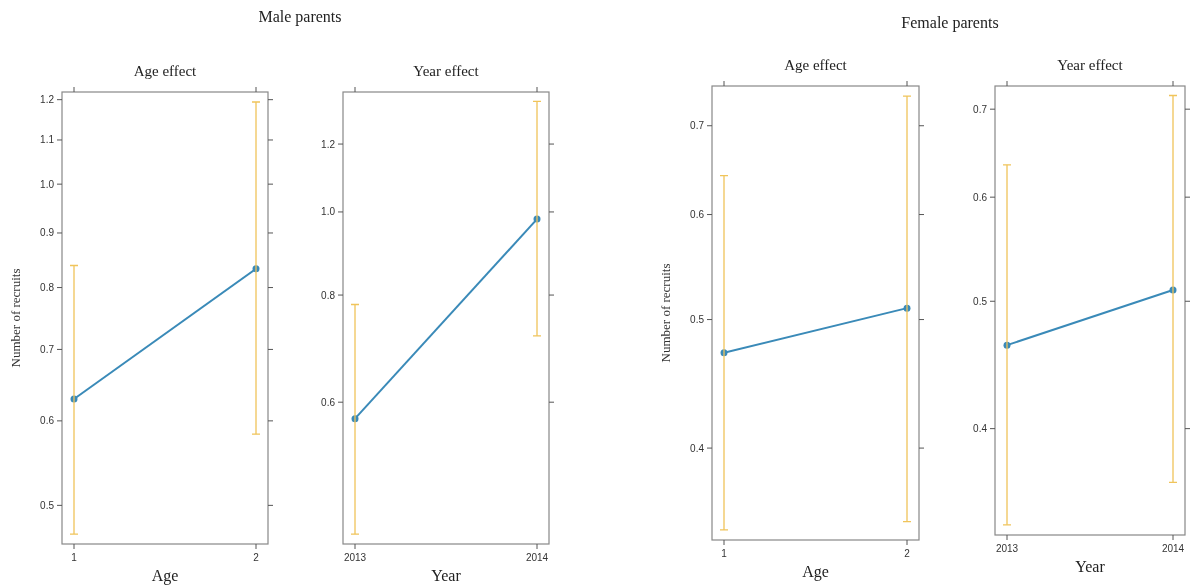 The width and height of the screenshot is (1199, 588). I want to click on y-tick-label: 1.1, so click(47, 140).